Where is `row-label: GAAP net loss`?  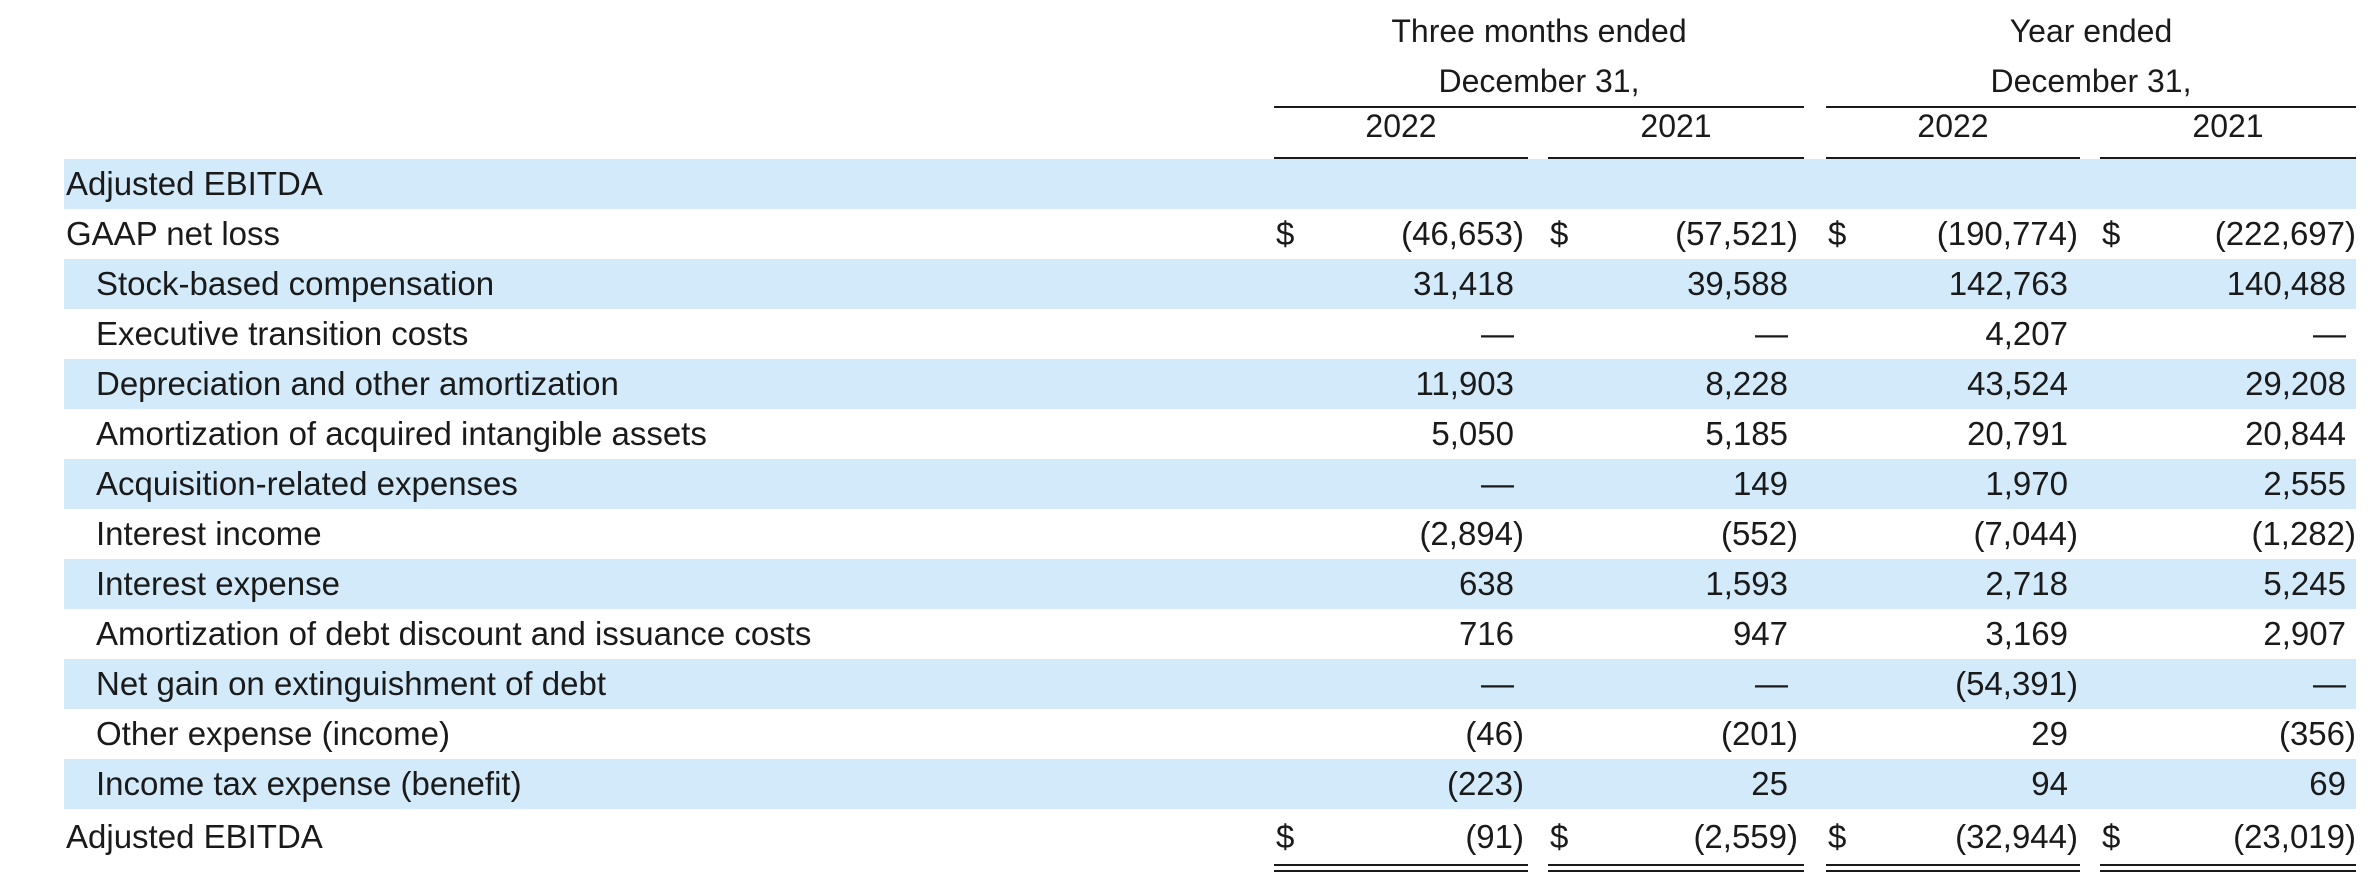 row-label: GAAP net loss is located at coordinates (173, 233).